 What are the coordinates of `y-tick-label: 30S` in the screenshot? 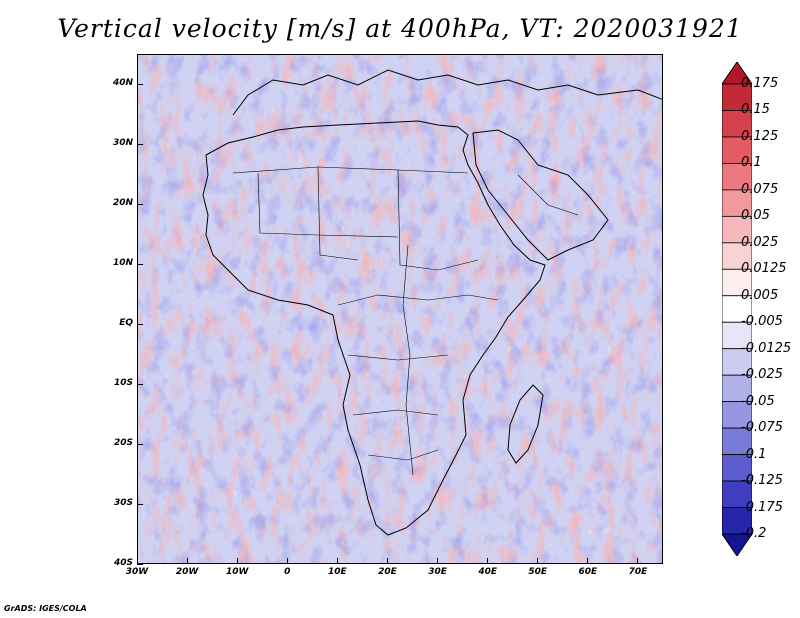 It's located at (123, 503).